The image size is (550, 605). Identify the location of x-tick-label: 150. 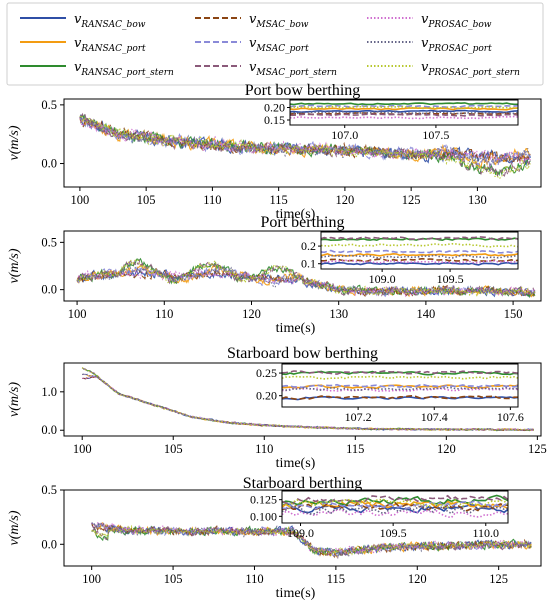
(513, 314).